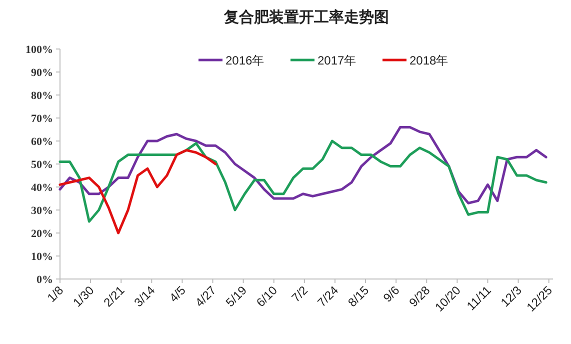 Image resolution: width=571 pixels, height=344 pixels. What do you see at coordinates (337, 61) in the screenshot?
I see `legend-label: 2017年` at bounding box center [337, 61].